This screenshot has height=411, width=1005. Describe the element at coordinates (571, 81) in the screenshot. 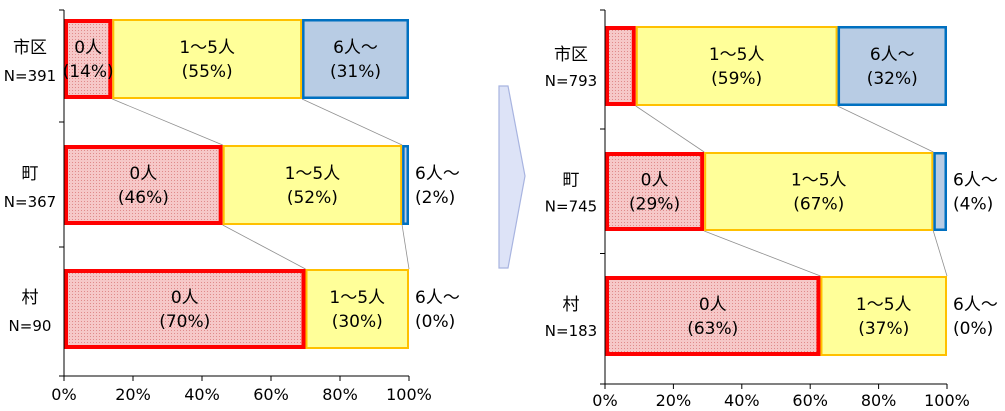

I see `category-n-label: N=793` at that location.